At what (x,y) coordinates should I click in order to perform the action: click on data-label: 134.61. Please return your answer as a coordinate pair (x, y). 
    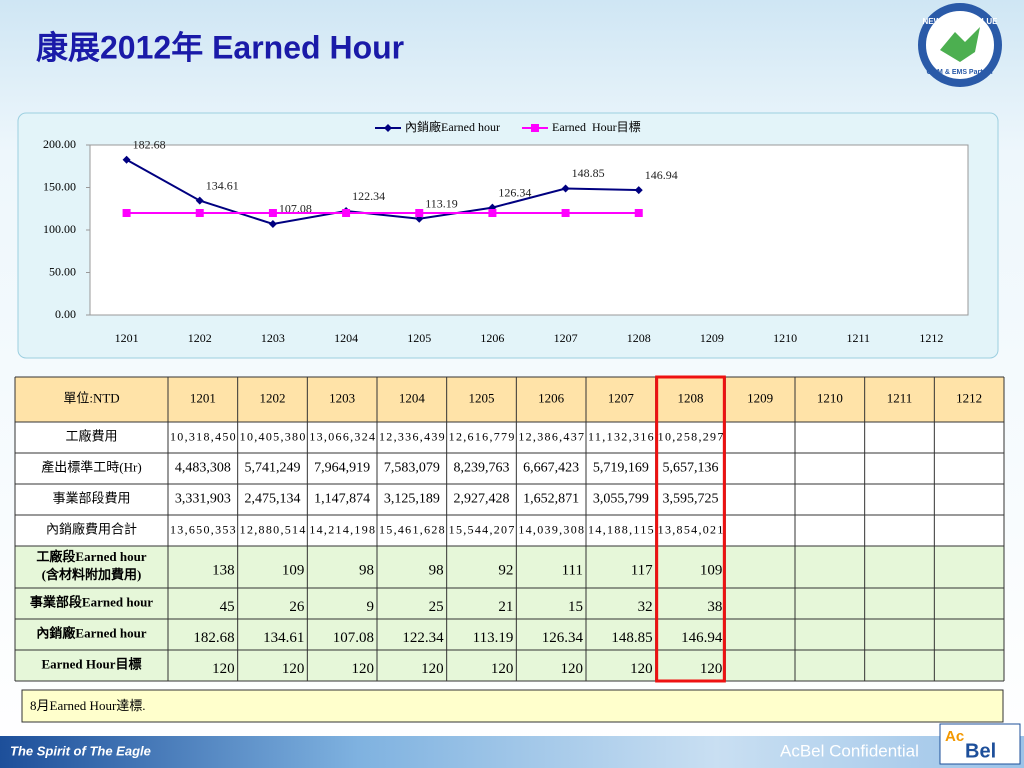
    Looking at the image, I should click on (222, 185).